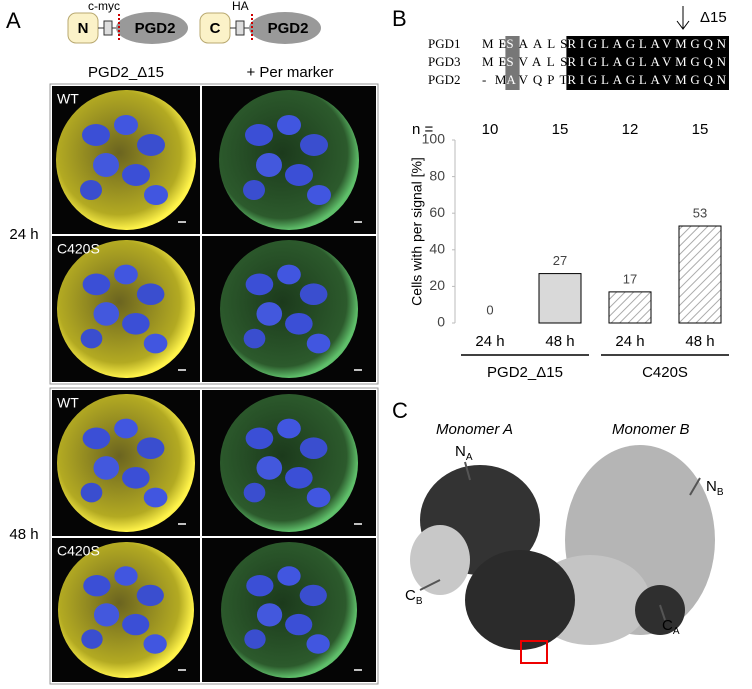  Describe the element at coordinates (489, 309) in the screenshot. I see `value-label: 0` at that location.